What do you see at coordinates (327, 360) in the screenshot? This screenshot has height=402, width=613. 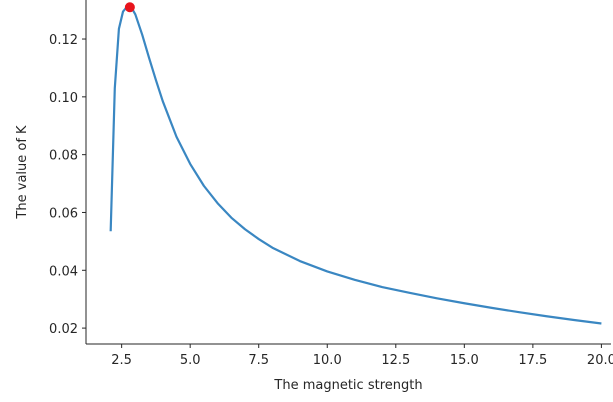 I see `x-tick-label: 10.0` at bounding box center [327, 360].